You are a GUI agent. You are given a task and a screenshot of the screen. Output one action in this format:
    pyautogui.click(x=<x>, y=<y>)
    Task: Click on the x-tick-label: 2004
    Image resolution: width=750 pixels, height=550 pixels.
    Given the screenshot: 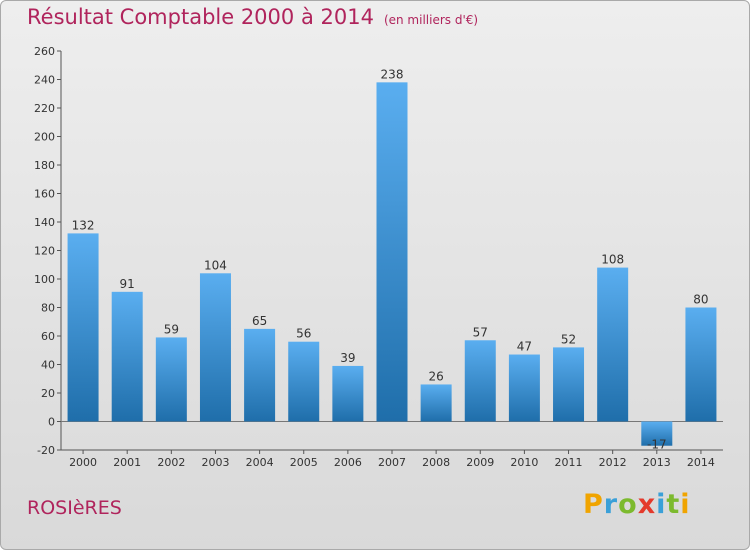 What is the action you would take?
    pyautogui.click(x=260, y=462)
    